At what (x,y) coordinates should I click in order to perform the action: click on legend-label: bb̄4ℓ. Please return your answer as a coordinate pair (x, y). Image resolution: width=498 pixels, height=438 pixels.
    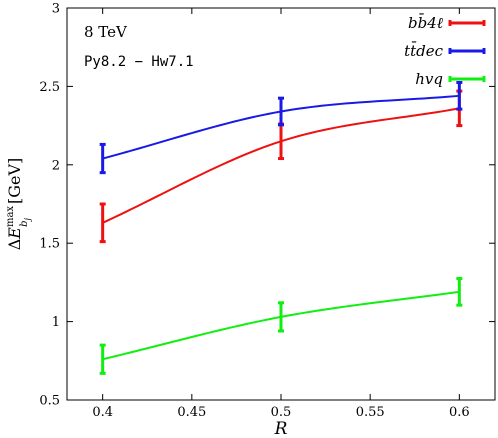
    Looking at the image, I should click on (425, 23).